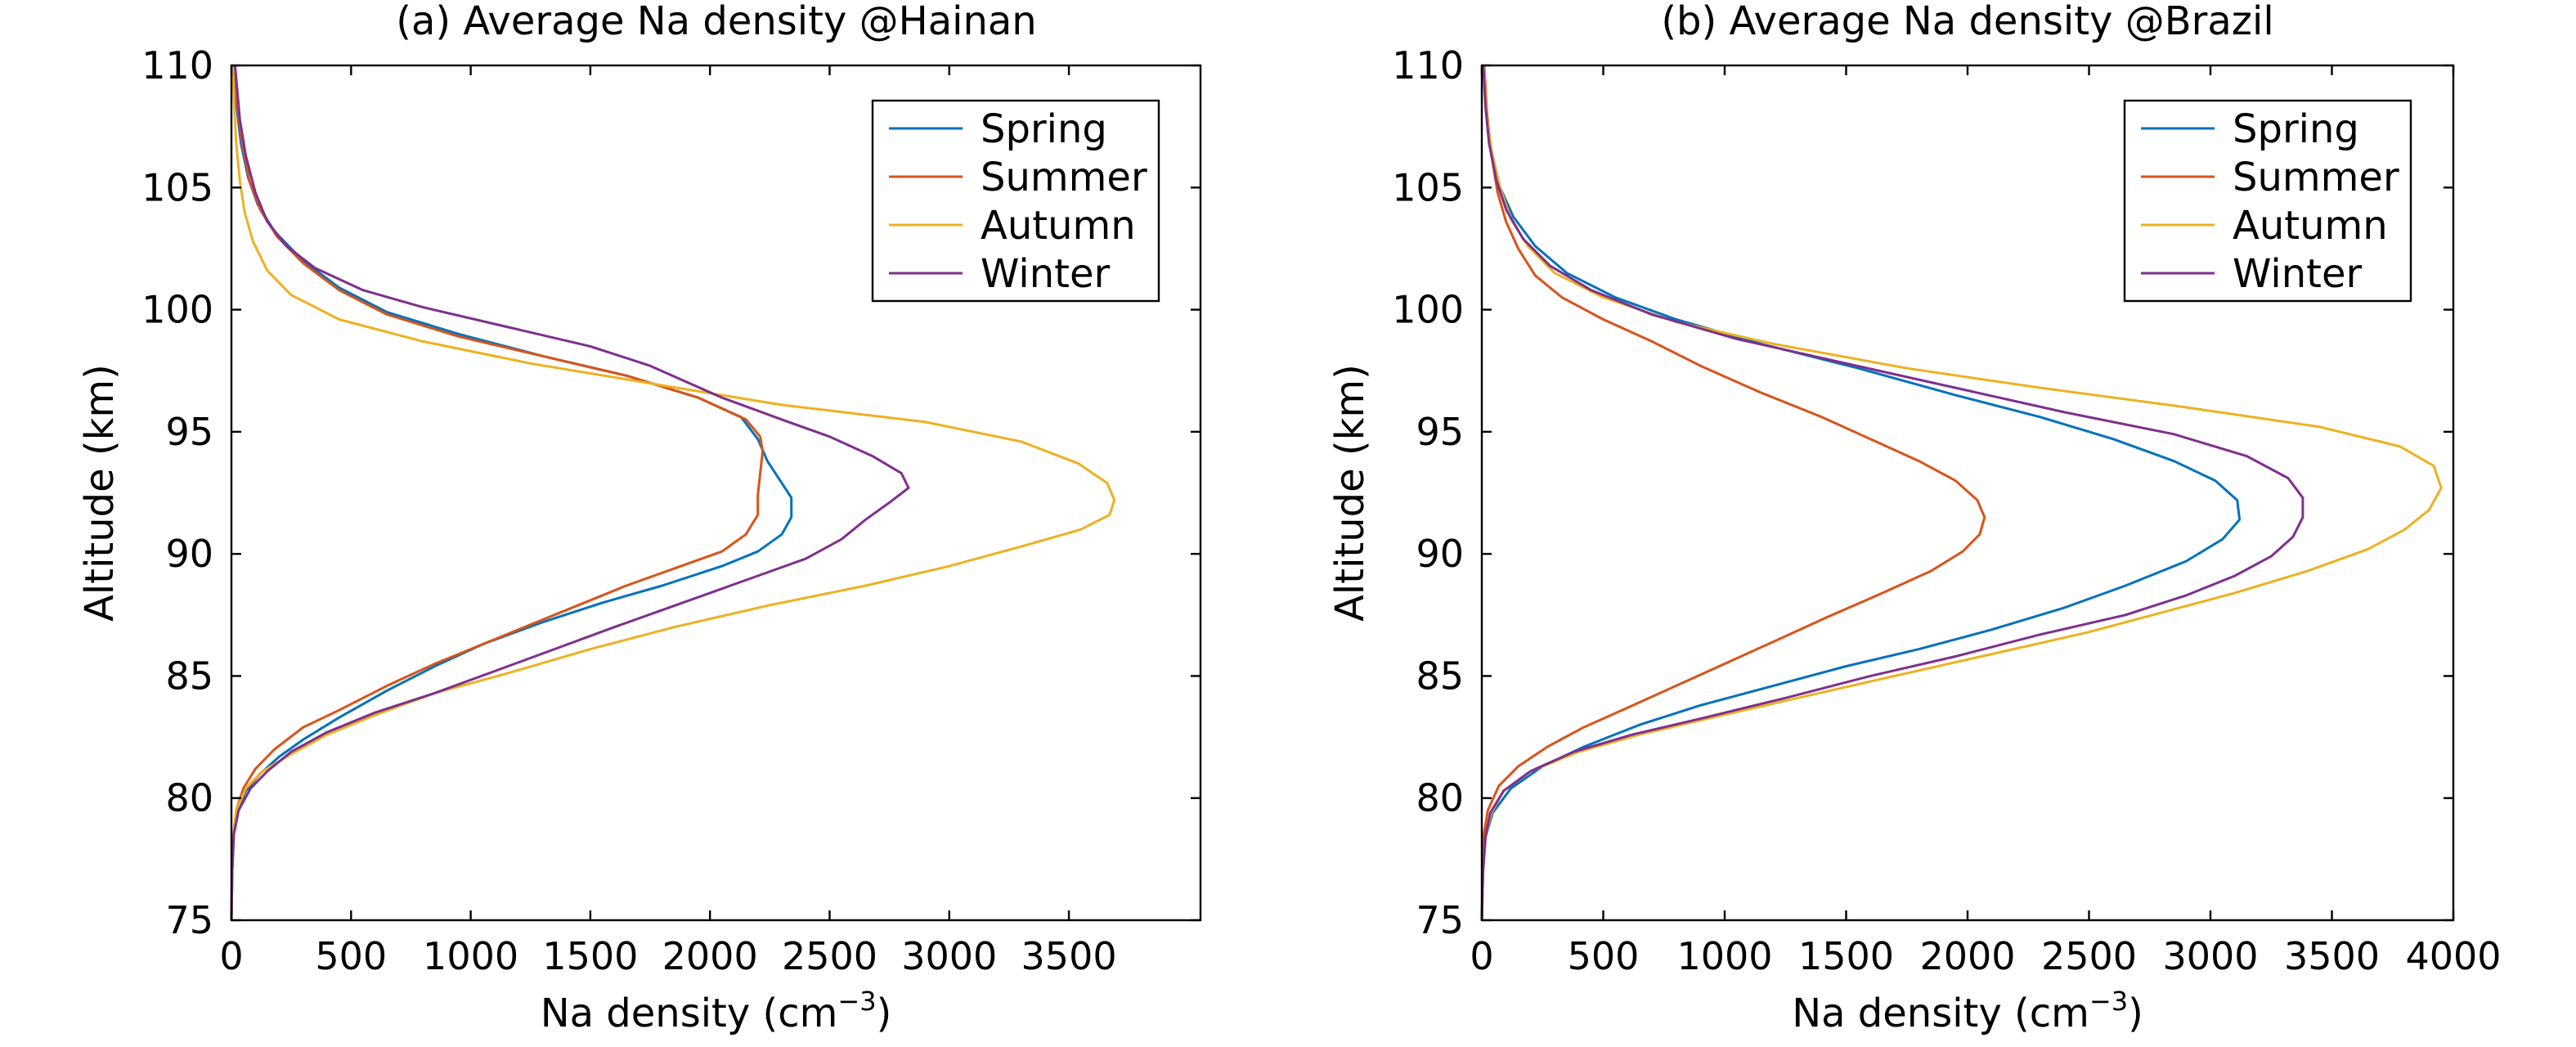 Image resolution: width=2576 pixels, height=1047 pixels. Describe the element at coordinates (1482, 956) in the screenshot. I see `x-tick-label-brazil: 0` at that location.